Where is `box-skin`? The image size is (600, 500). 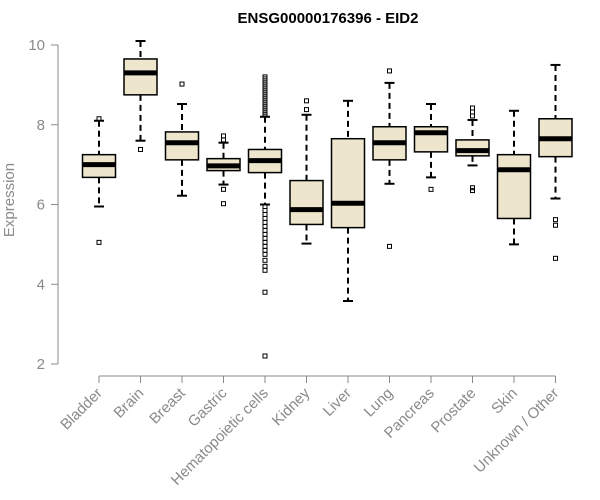 box-skin is located at coordinates (514, 177).